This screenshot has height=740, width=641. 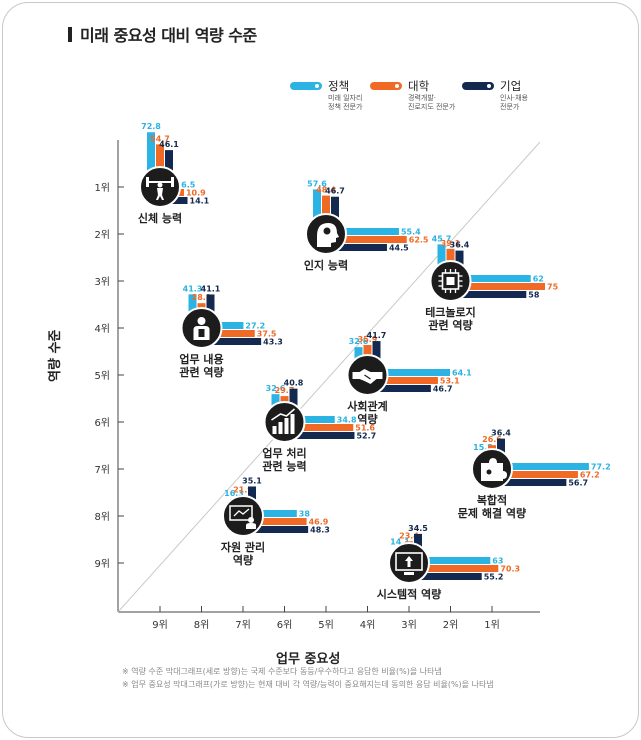 What do you see at coordinates (317, 183) in the screenshot?
I see `competency-value-label: 57.6` at bounding box center [317, 183].